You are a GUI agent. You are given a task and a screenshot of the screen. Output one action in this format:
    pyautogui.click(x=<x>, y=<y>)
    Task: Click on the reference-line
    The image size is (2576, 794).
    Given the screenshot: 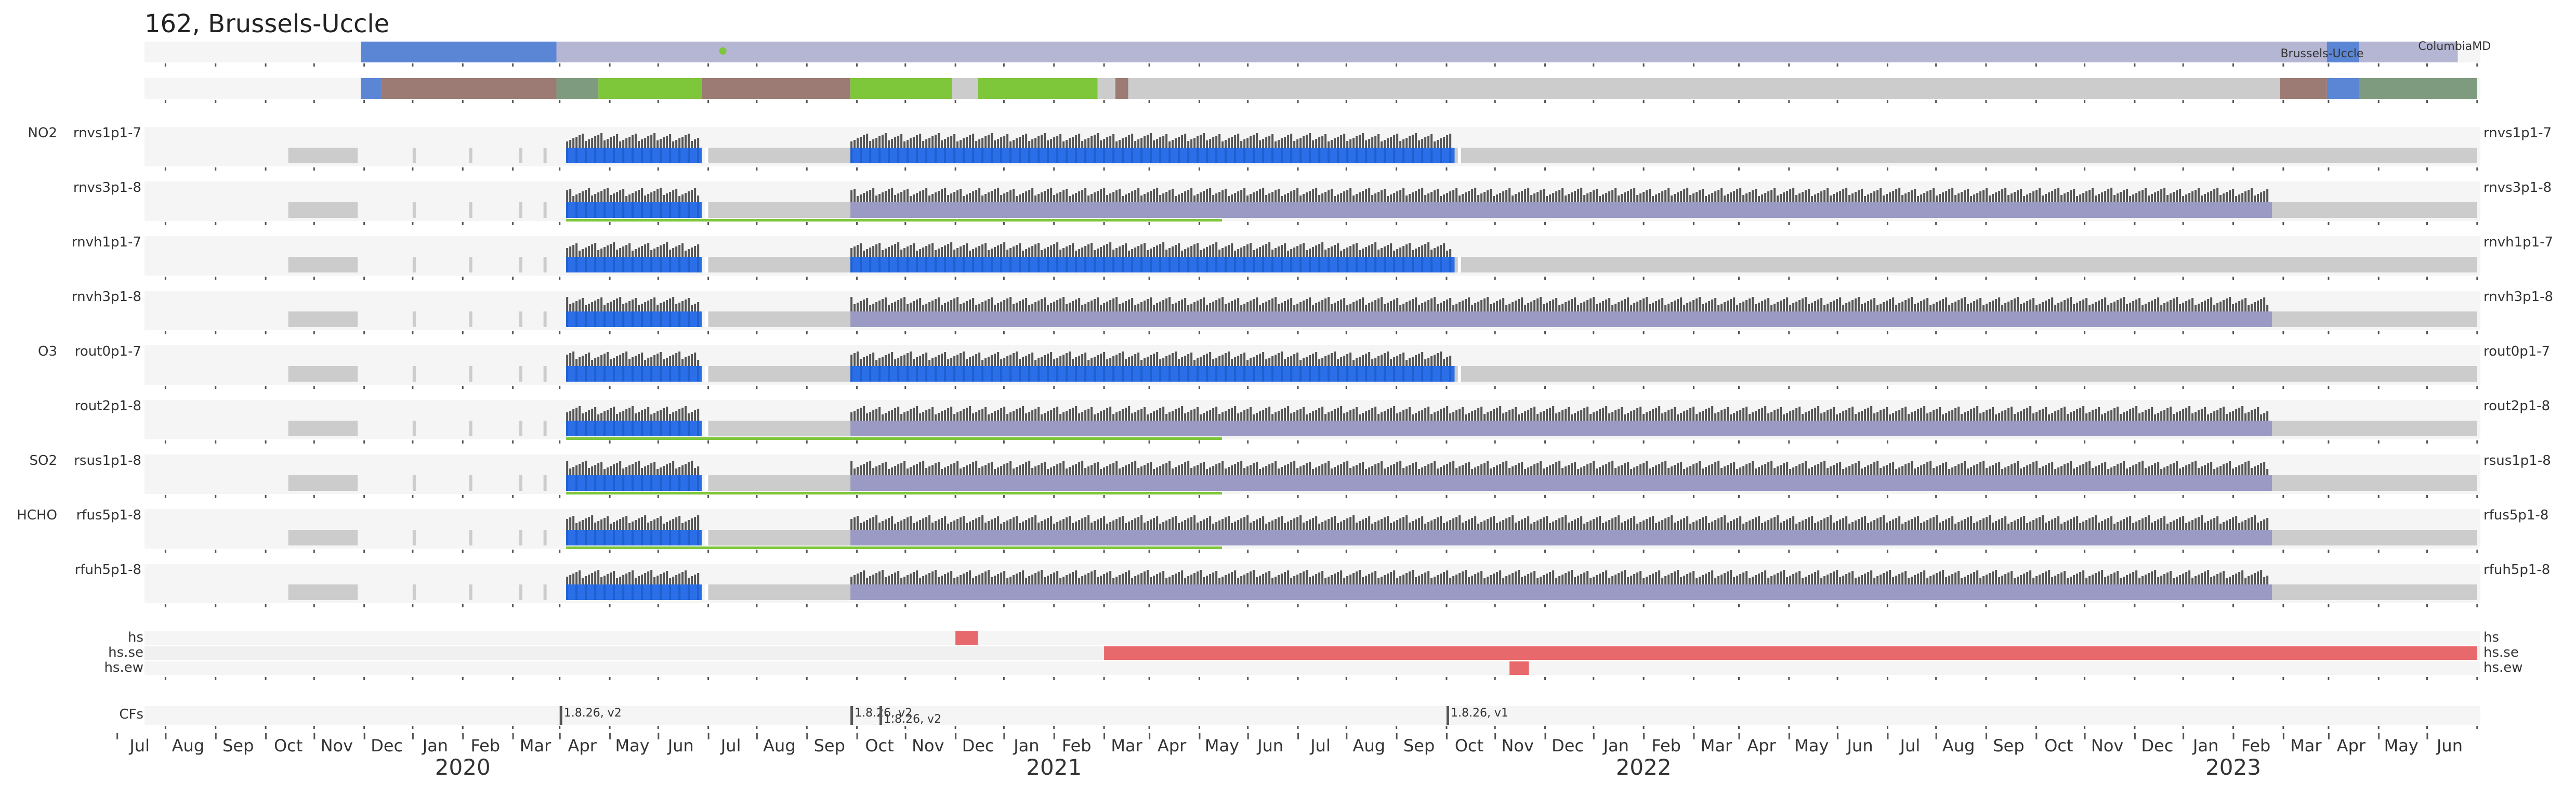 What is the action you would take?
    pyautogui.click(x=894, y=493)
    